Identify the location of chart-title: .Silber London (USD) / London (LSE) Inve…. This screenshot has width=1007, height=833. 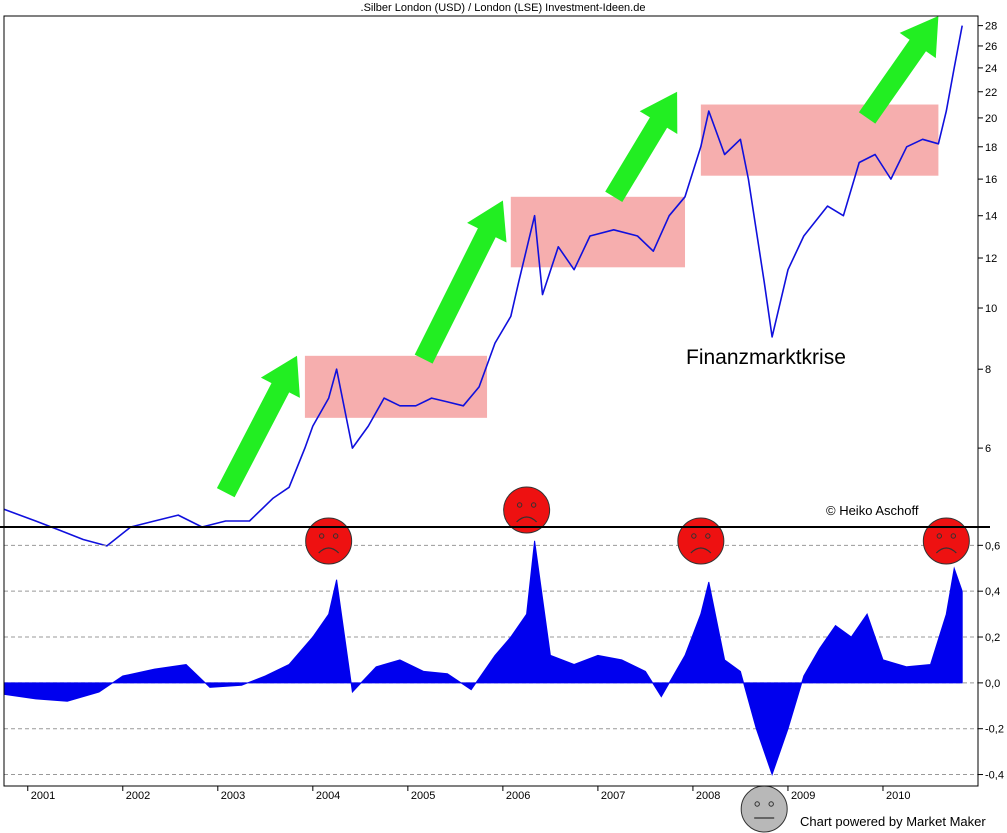
(503, 8).